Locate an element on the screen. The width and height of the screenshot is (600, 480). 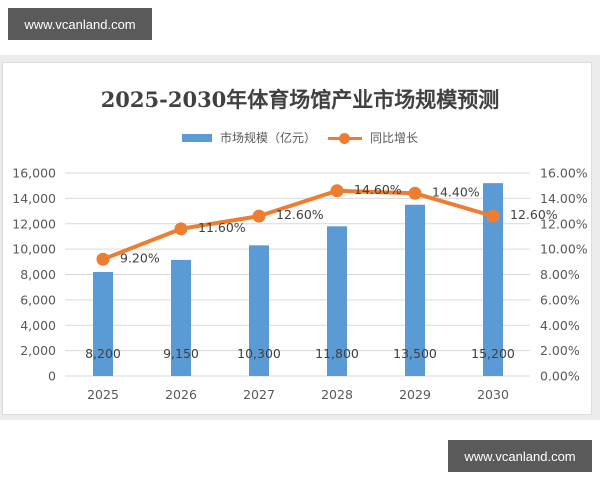
bar-value-label: 8,200 is located at coordinates (103, 353).